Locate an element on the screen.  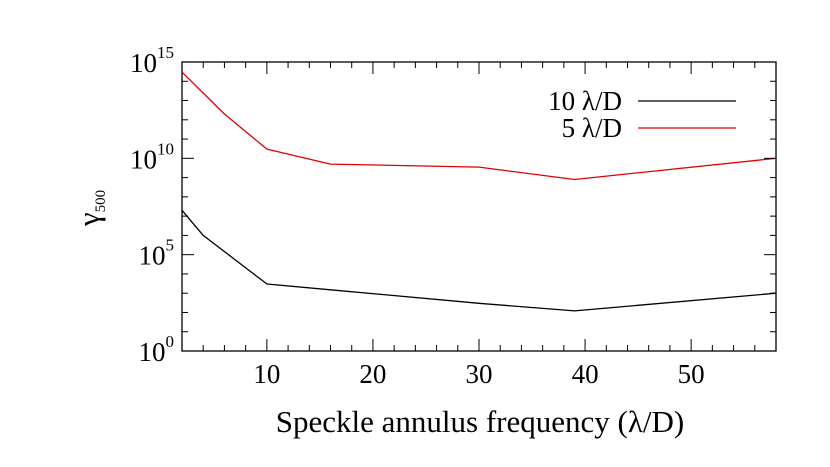
legend-label-1: 10 λ/D is located at coordinates (585, 101).